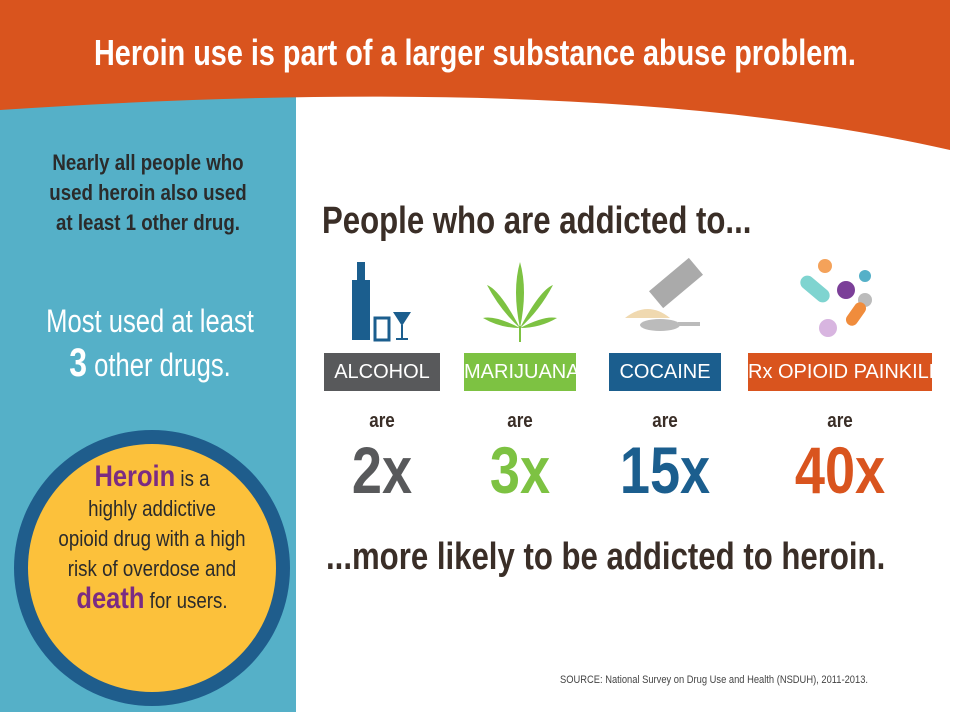  I want to click on fact-2: Most used at least 3 other drugs., so click(150, 343).